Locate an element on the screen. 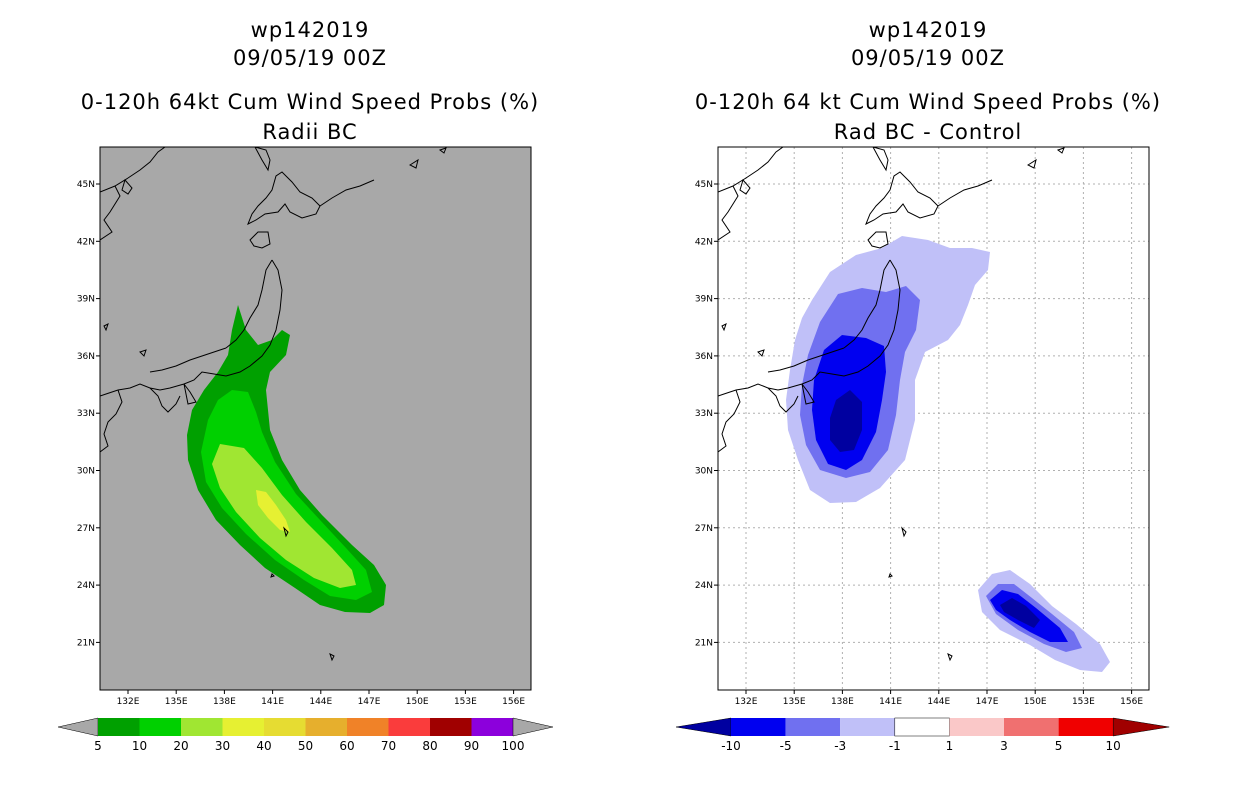  right-title-datetime: 09/05/19 00Z is located at coordinates (928, 58).